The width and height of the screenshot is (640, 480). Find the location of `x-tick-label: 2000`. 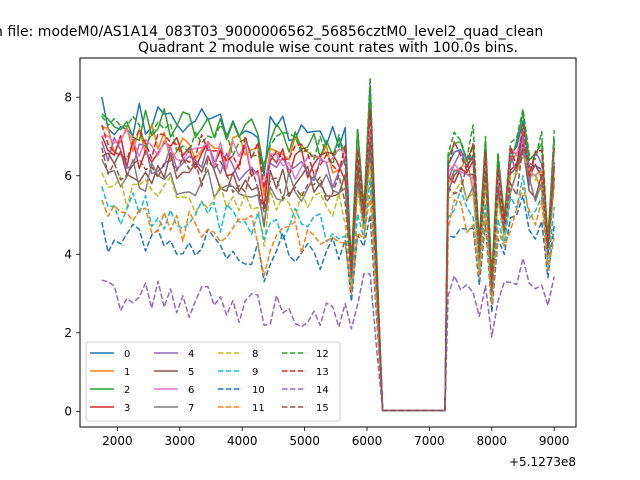

x-tick-label: 2000 is located at coordinates (117, 441).